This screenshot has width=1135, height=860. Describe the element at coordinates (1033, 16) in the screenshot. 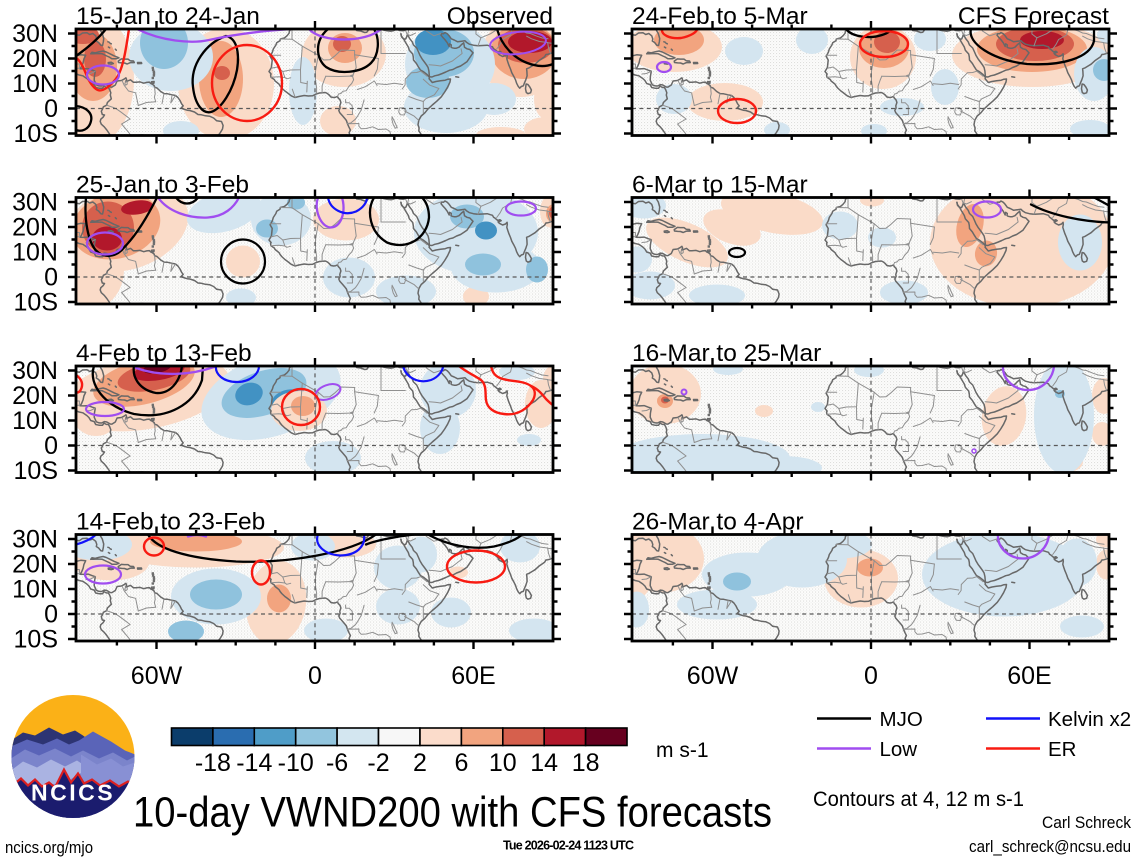

I see `svg-text: CFS Forecast` at that location.